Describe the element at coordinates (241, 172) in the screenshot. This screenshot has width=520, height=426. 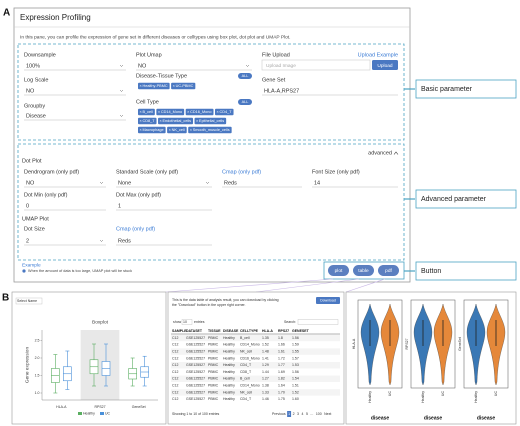
I see `field-label: Cmap (only pdf)` at that location.